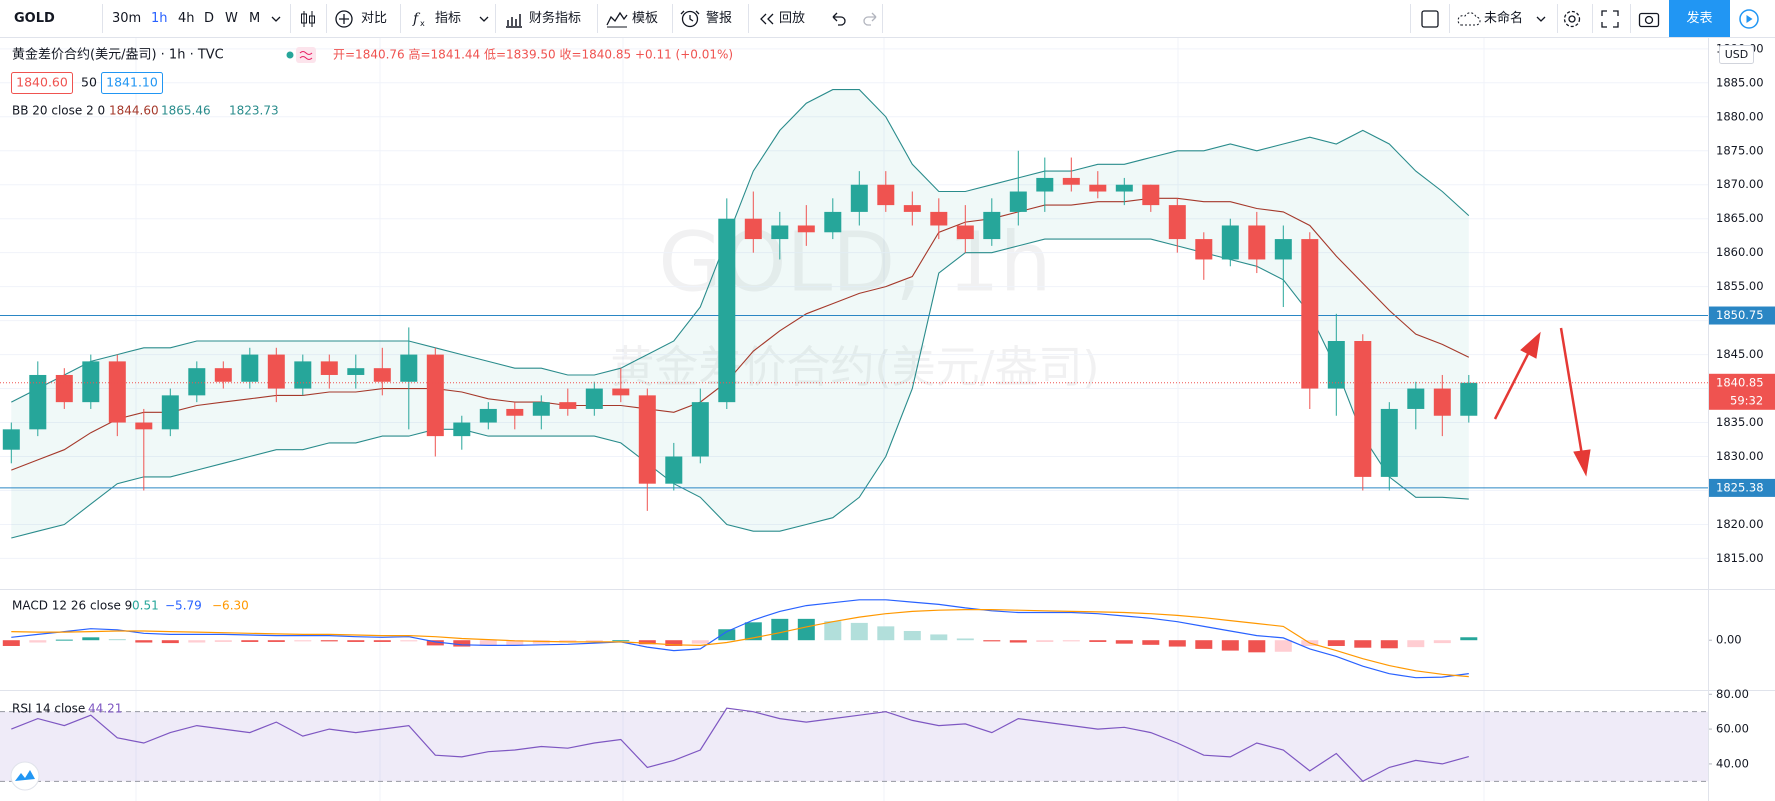 Image resolution: width=1775 pixels, height=801 pixels. What do you see at coordinates (255, 18) in the screenshot?
I see `interval: M` at bounding box center [255, 18].